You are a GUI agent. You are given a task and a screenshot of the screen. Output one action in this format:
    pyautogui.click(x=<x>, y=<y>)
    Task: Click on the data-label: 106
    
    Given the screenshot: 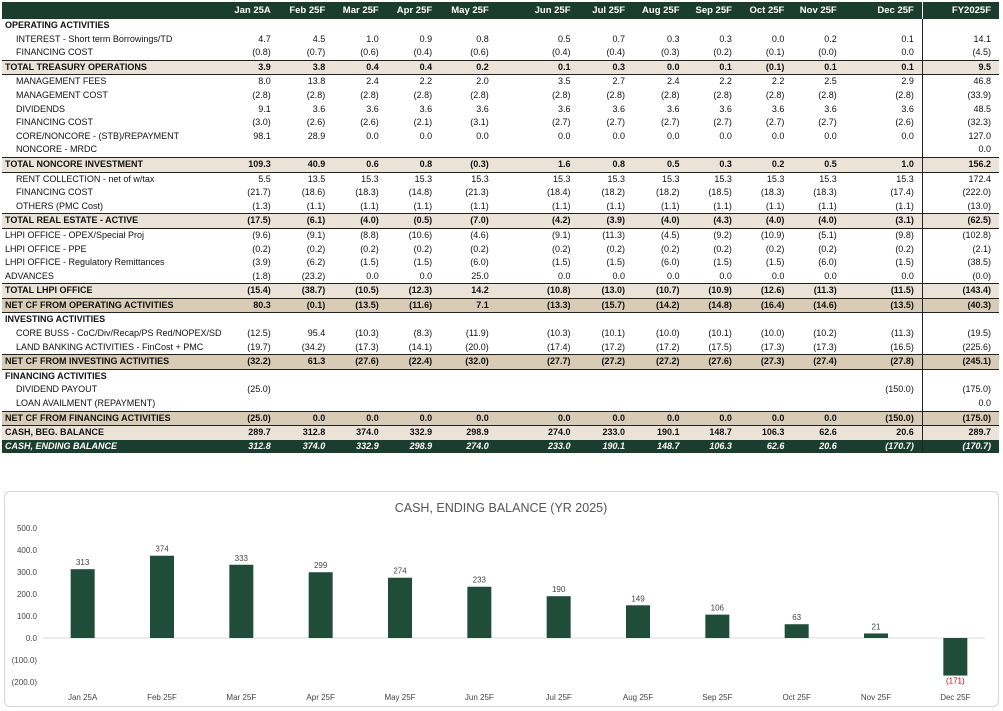 What is the action you would take?
    pyautogui.click(x=718, y=608)
    